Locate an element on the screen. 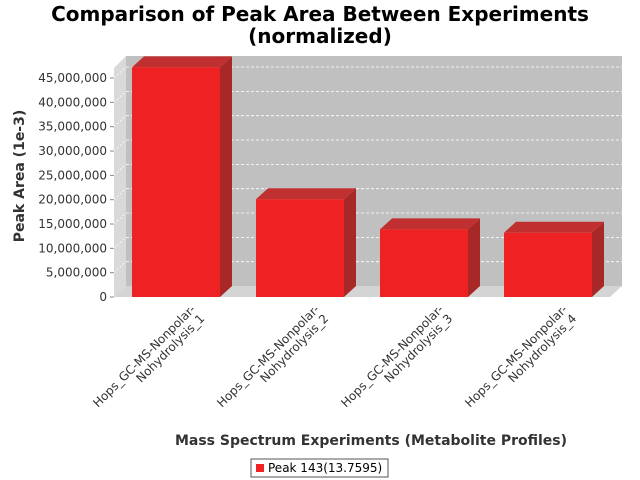  x-tick-label: Hops_GC-MS-Nonpolar-Nohydrolysis_4 is located at coordinates (520, 360).